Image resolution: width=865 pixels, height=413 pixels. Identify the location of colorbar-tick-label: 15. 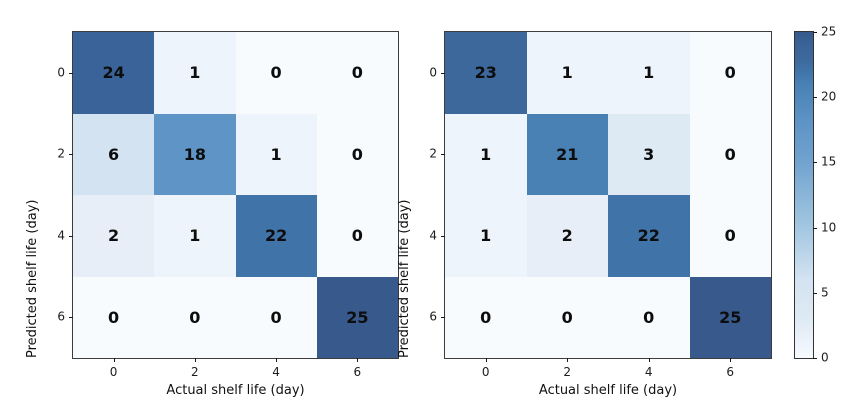
(829, 162).